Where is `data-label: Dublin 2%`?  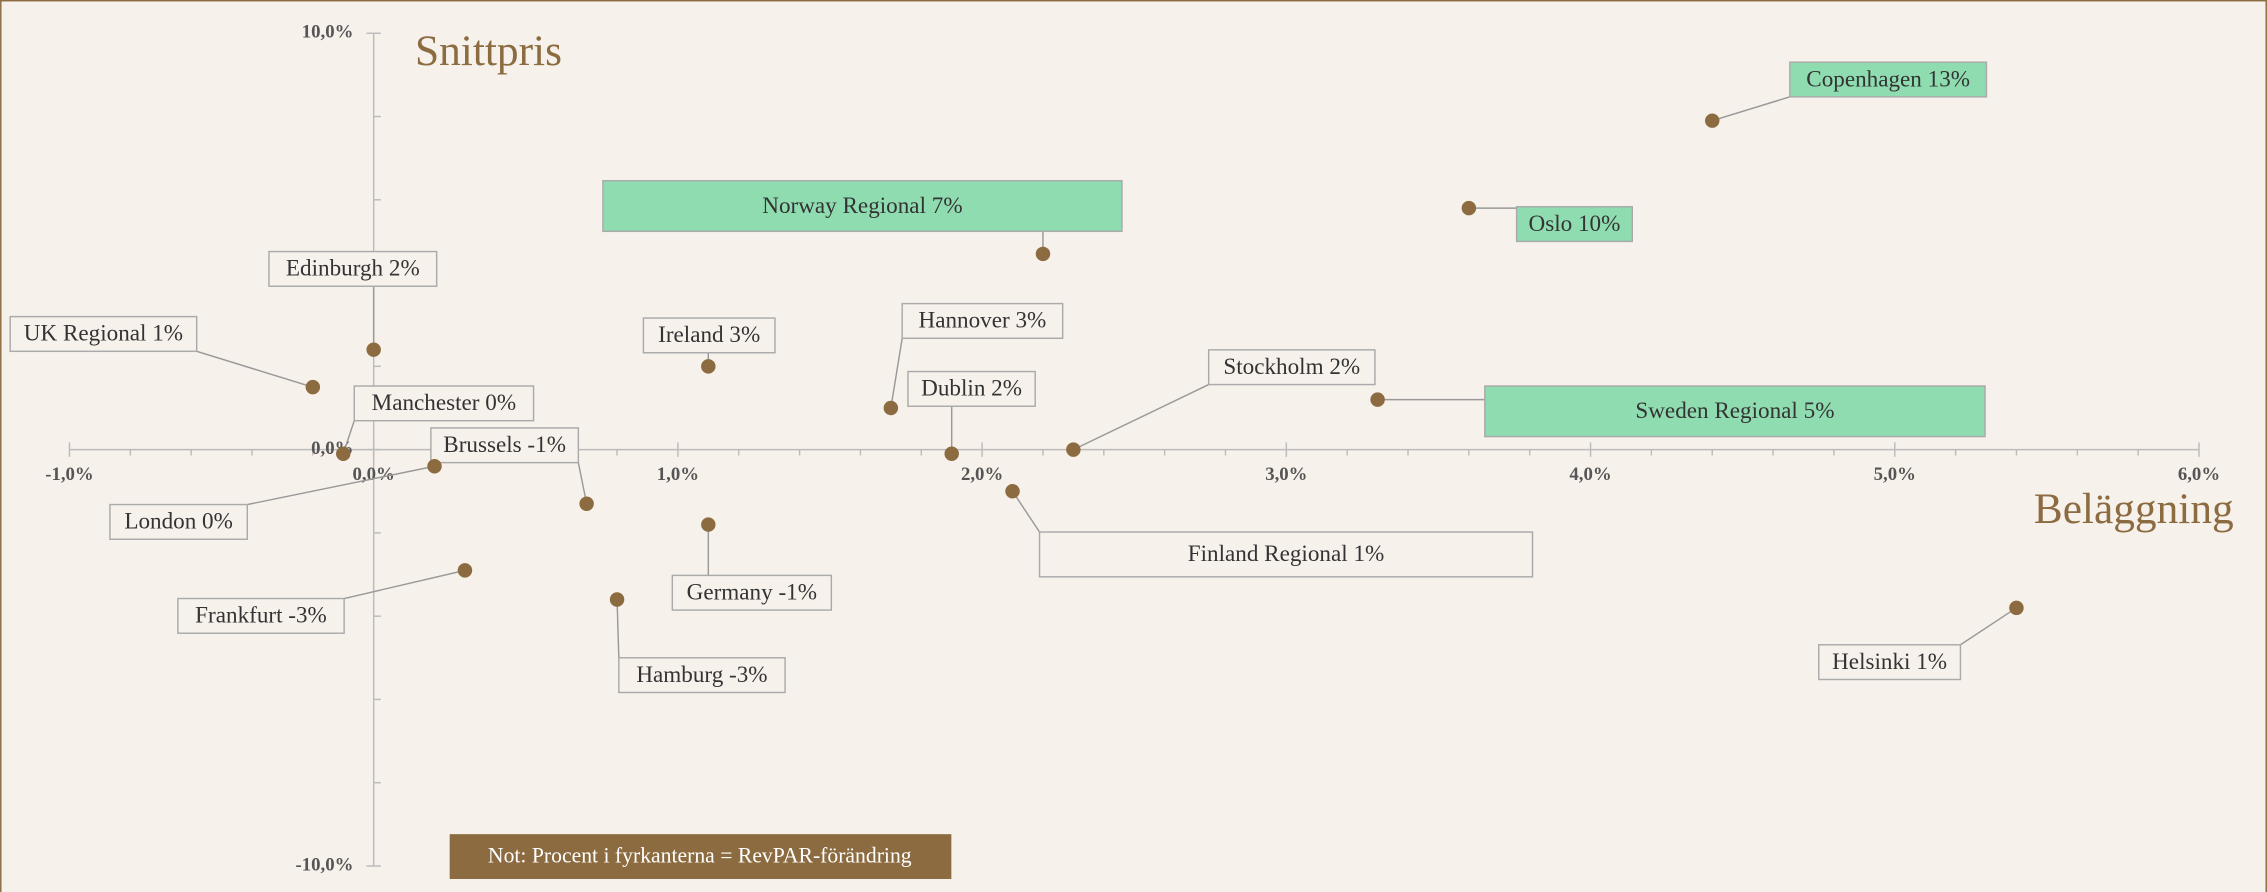
data-label: Dublin 2% is located at coordinates (971, 389).